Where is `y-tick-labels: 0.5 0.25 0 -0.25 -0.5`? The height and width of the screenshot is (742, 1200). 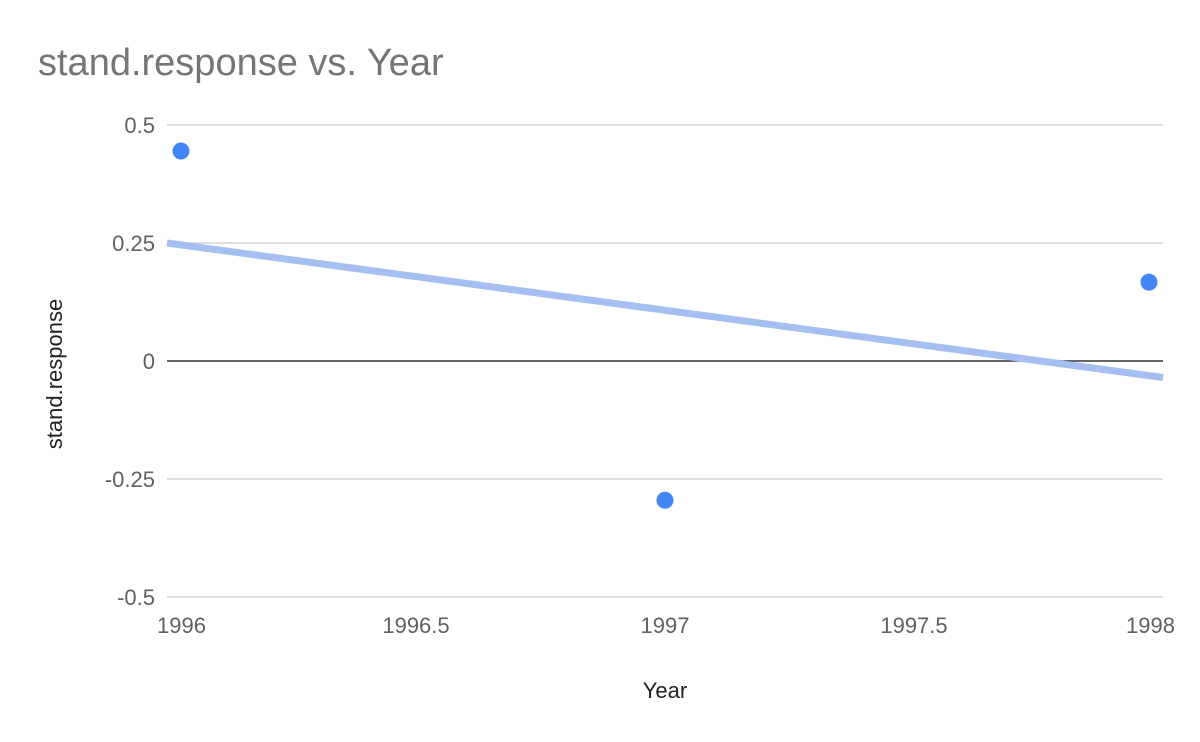
y-tick-labels: 0.5 0.25 0 -0.25 -0.5 is located at coordinates (130, 361).